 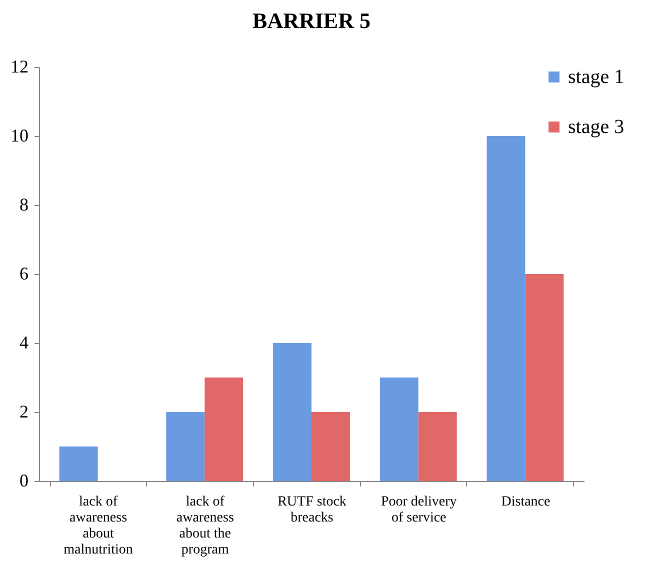 What do you see at coordinates (24, 480) in the screenshot?
I see `y-tick-label: 0` at bounding box center [24, 480].